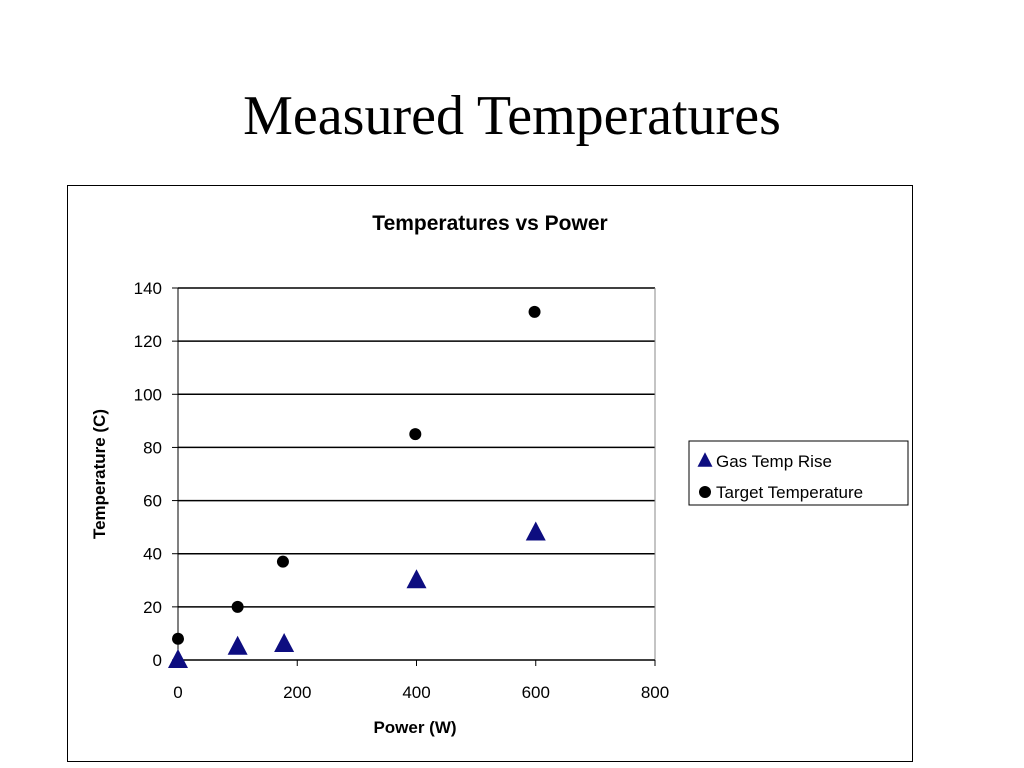 This screenshot has height=768, width=1024. I want to click on chart-title: Temperatures vs Power, so click(489, 223).